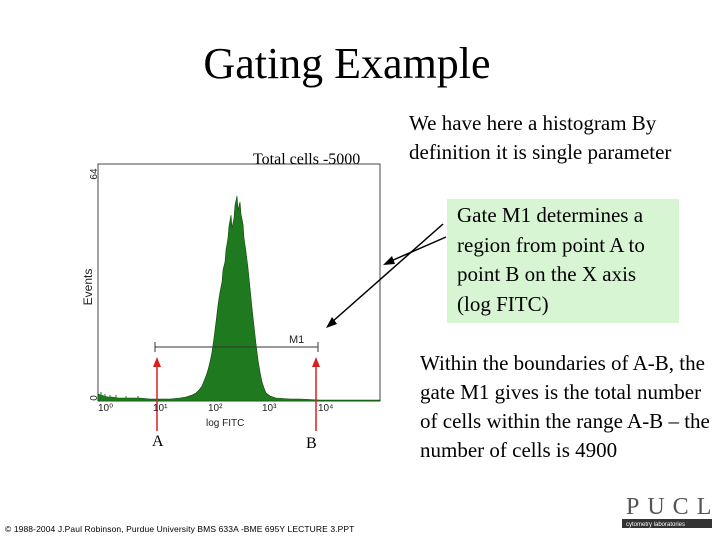 The image size is (720, 540). What do you see at coordinates (88, 287) in the screenshot?
I see `y-axis-label: Events` at bounding box center [88, 287].